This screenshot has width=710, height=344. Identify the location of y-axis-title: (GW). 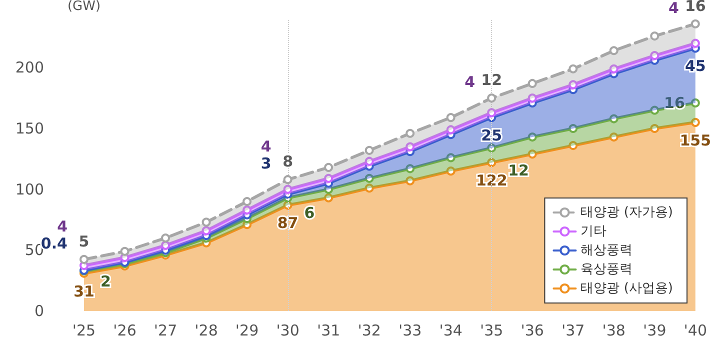
(84, 7).